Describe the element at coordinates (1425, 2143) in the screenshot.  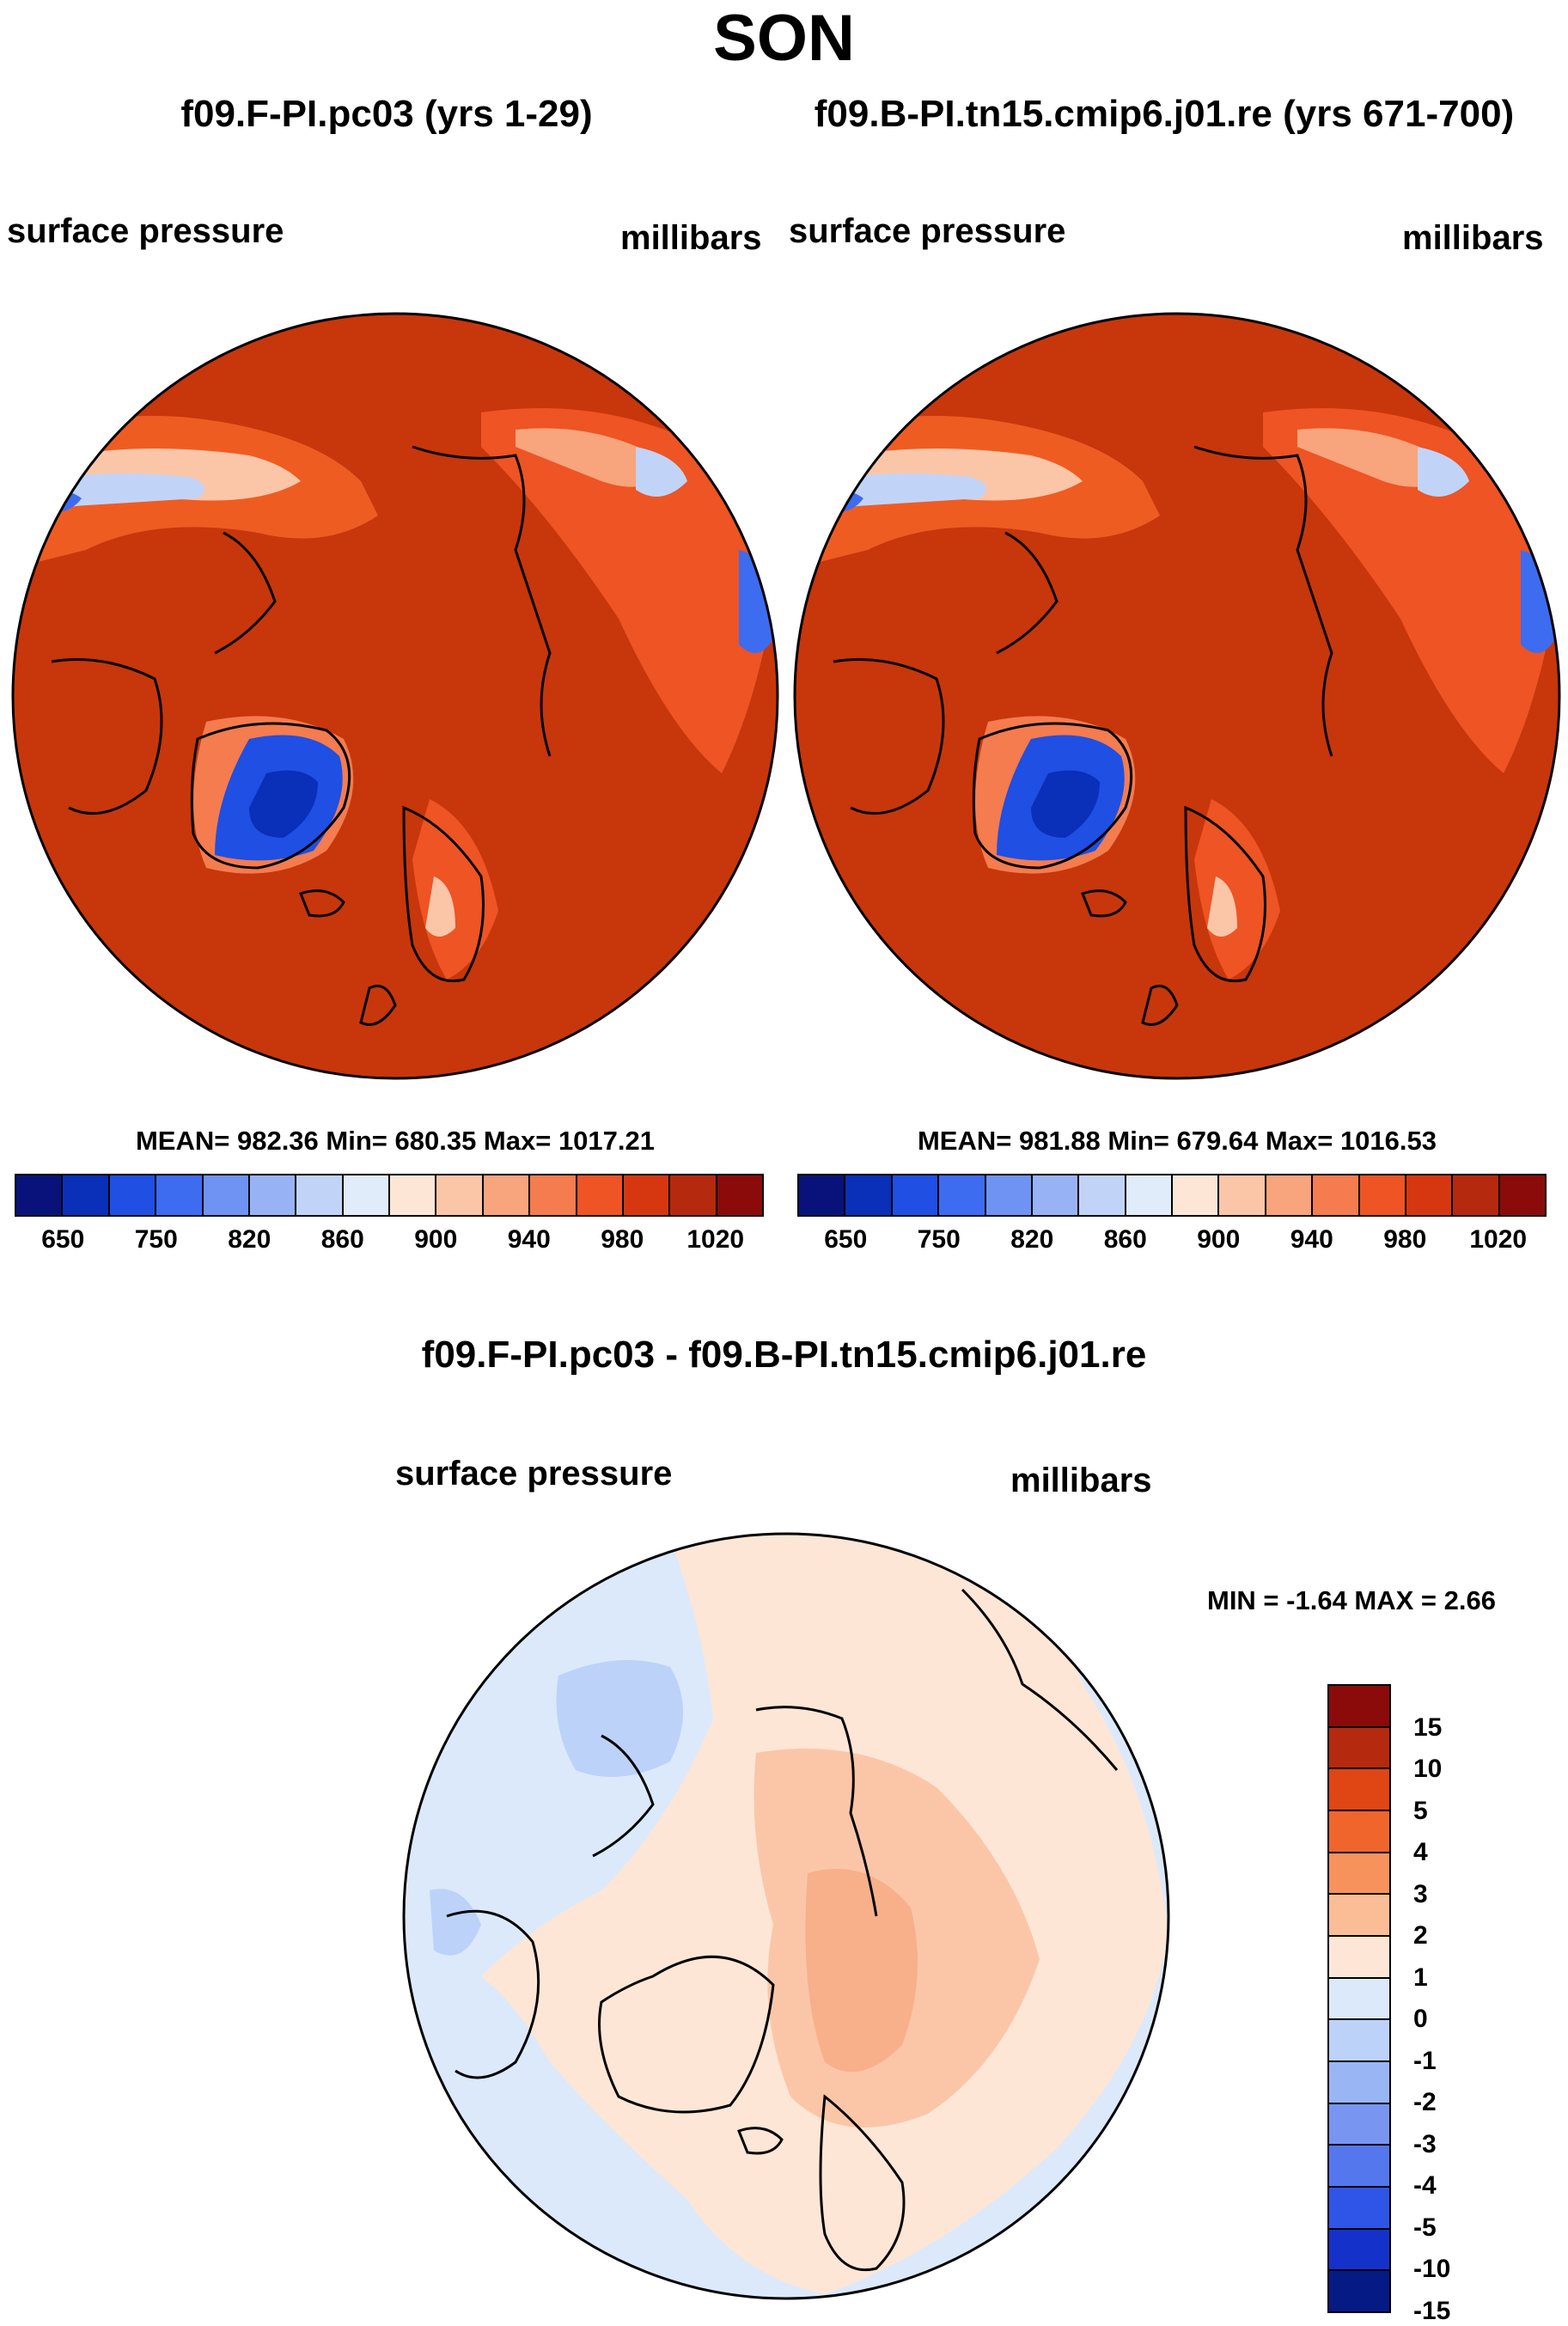
I see `colorbar-tick-label: -3` at that location.